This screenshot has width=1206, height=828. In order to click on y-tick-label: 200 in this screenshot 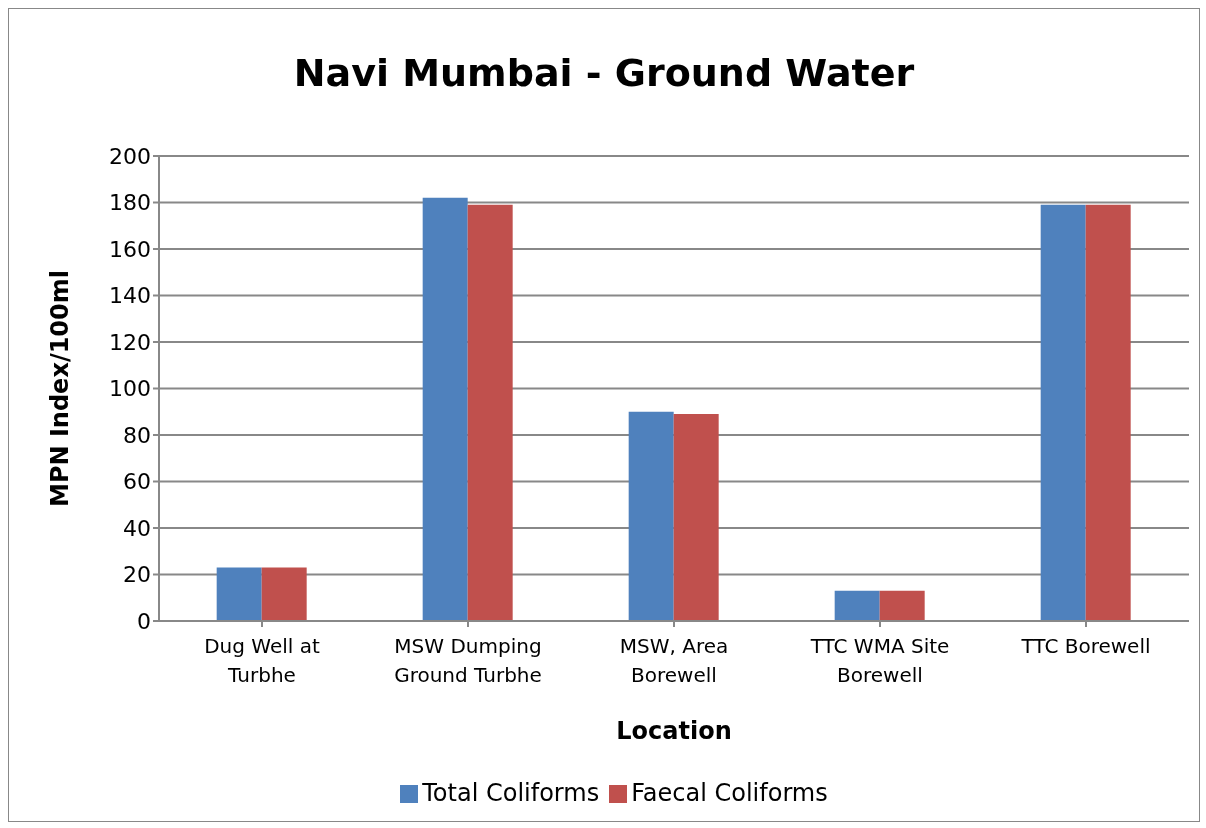, I will do `click(130, 156)`.